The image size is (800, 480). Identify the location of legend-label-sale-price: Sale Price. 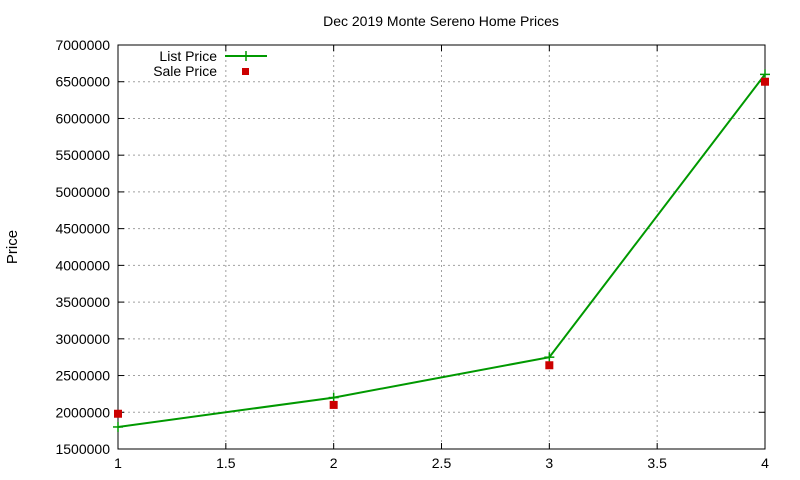
(185, 71).